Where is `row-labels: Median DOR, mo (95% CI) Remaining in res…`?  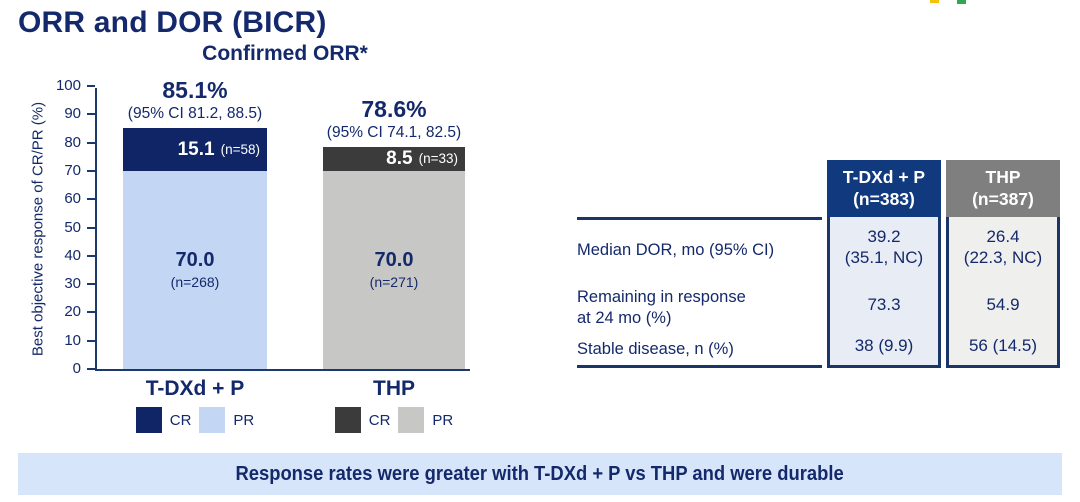 row-labels: Median DOR, mo (95% CI) Remaining in res… is located at coordinates (699, 292).